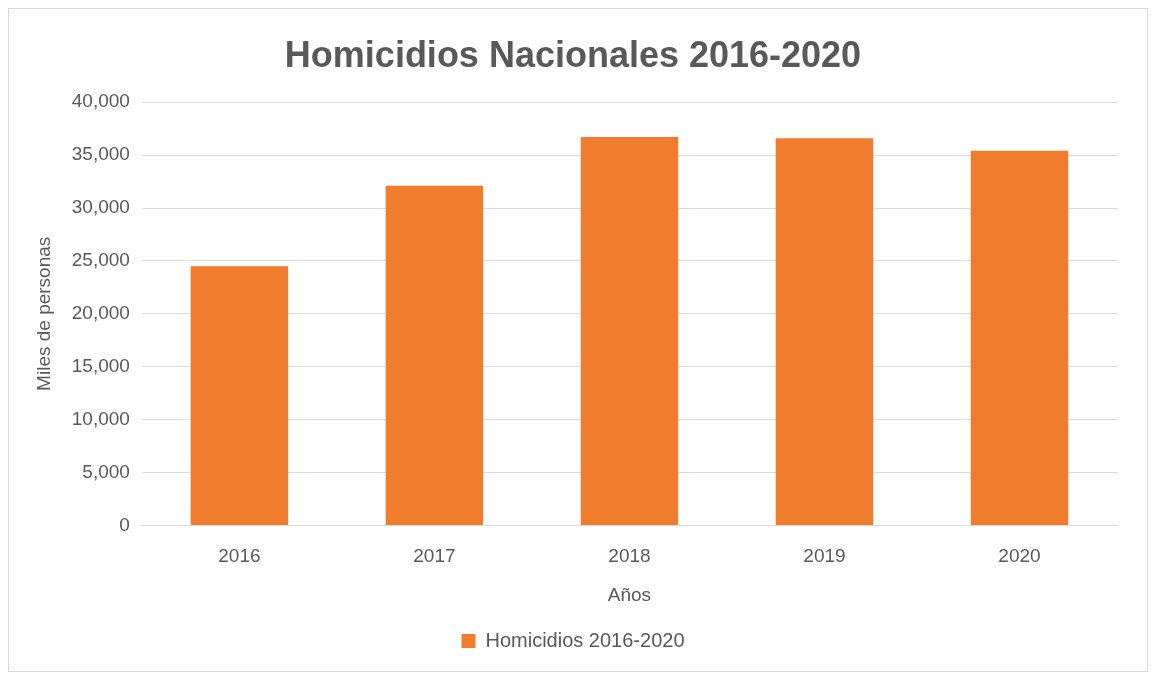 This screenshot has width=1153, height=675. Describe the element at coordinates (43, 313) in the screenshot. I see `y-axis-title: Miles de personas` at that location.